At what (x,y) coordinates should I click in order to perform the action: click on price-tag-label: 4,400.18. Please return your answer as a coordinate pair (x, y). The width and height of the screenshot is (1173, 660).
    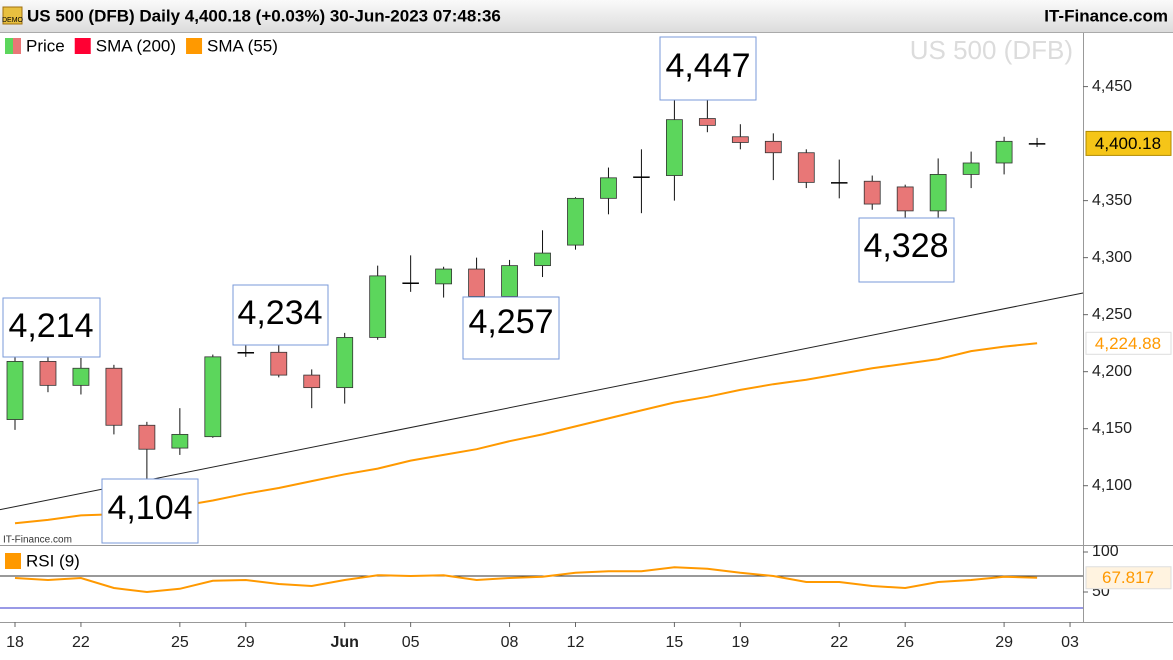
    Looking at the image, I should click on (1128, 143).